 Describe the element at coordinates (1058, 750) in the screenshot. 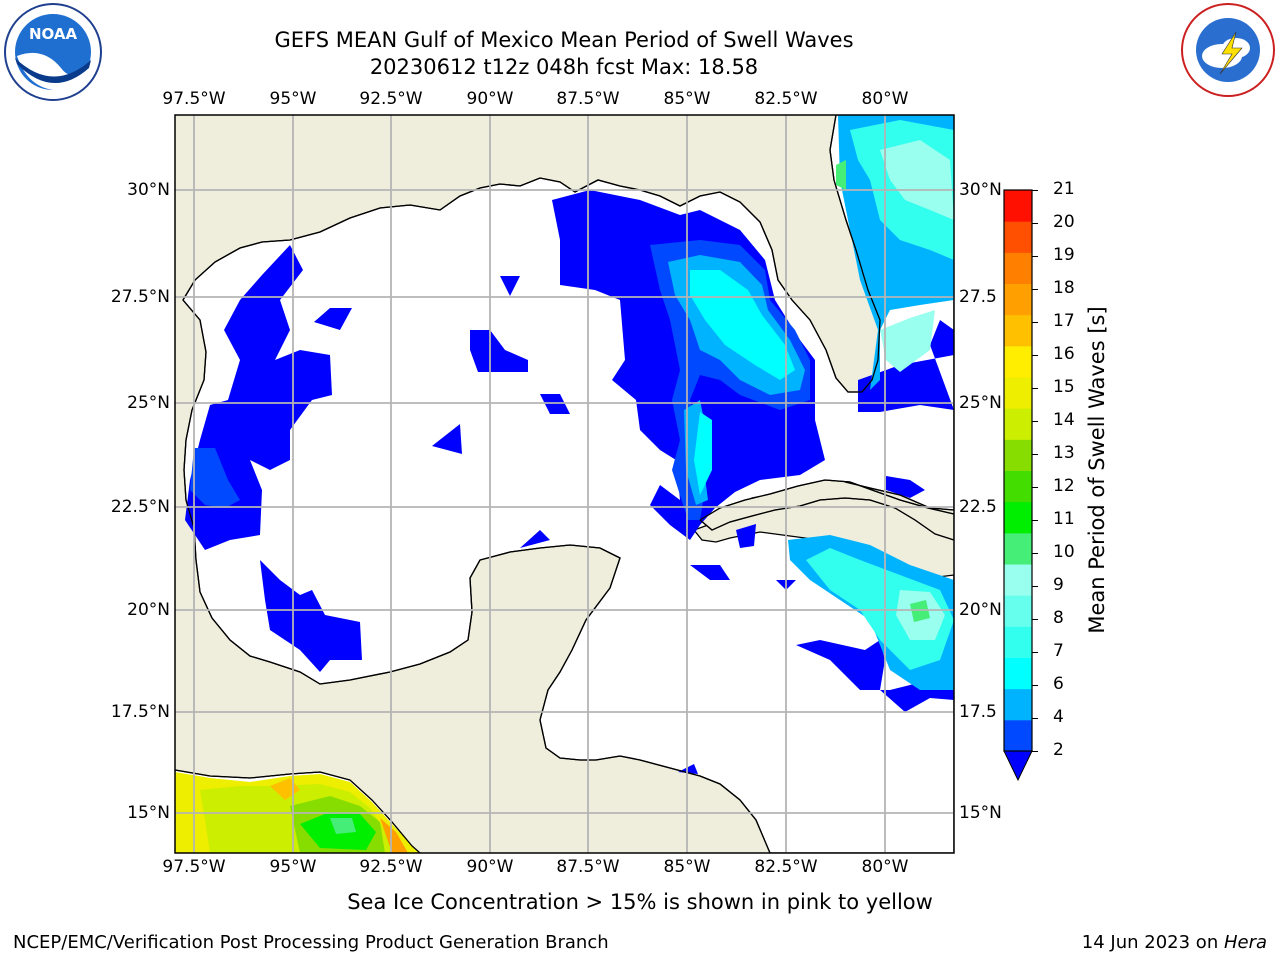

I see `colorbar-tick-label: 2` at that location.